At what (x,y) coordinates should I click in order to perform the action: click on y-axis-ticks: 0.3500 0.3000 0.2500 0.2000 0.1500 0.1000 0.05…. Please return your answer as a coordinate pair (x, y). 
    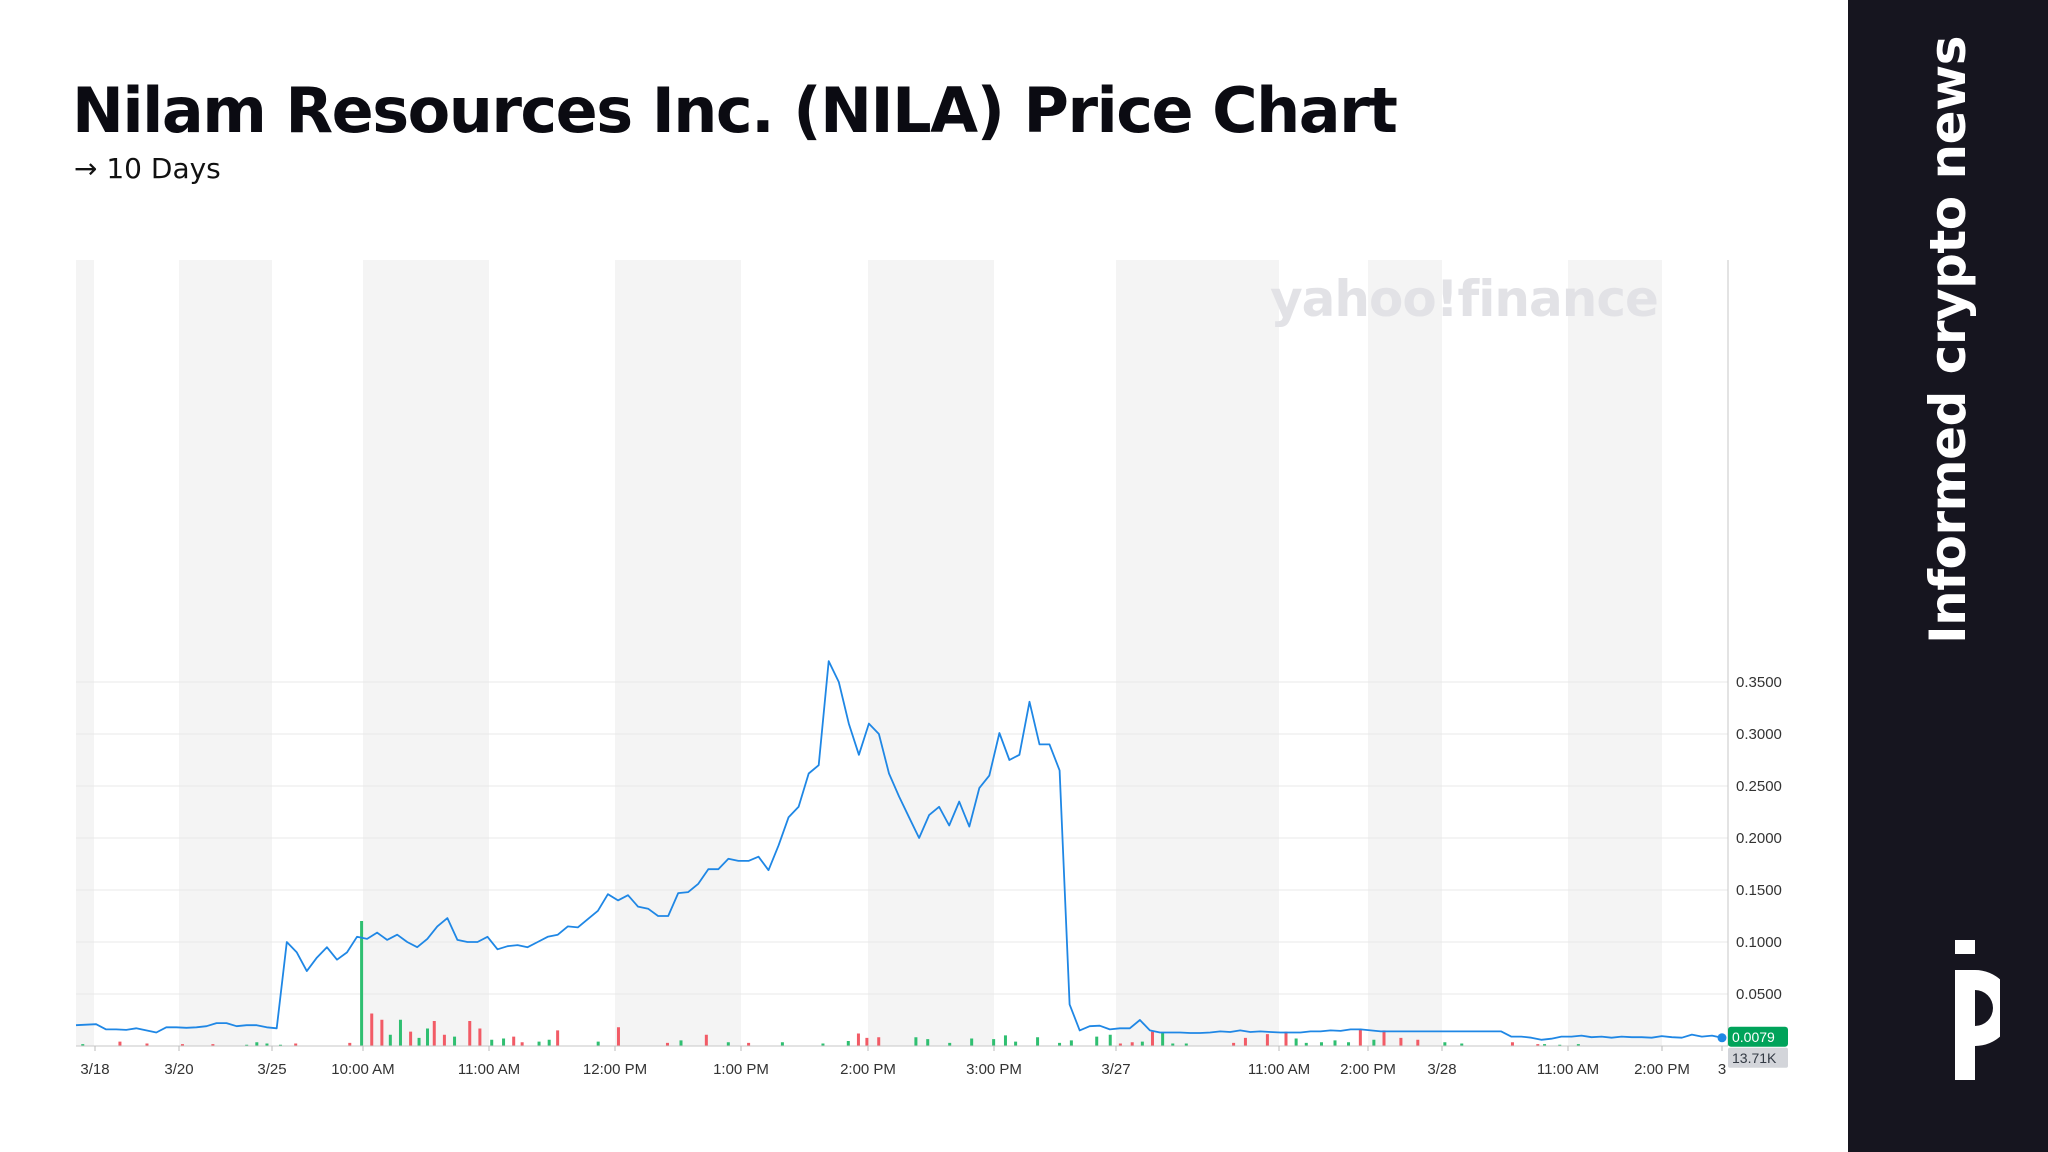
    Looking at the image, I should click on (1759, 838).